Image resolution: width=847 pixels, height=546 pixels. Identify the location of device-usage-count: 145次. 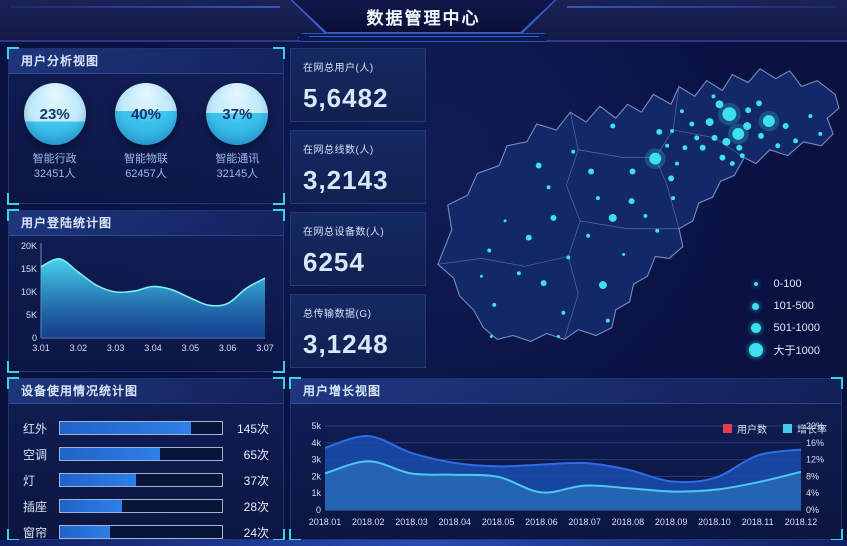
(252, 428).